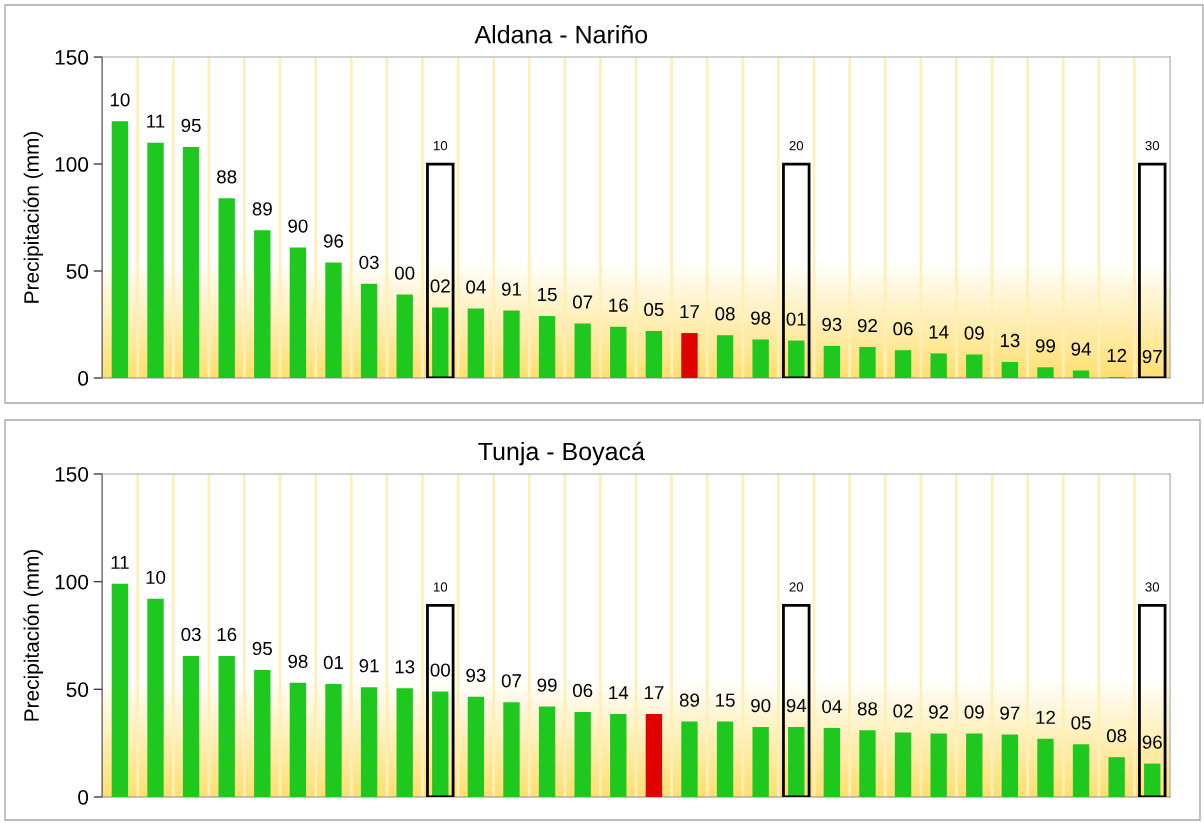 Image resolution: width=1204 pixels, height=823 pixels. I want to click on x-tick-label: 16, so click(227, 634).